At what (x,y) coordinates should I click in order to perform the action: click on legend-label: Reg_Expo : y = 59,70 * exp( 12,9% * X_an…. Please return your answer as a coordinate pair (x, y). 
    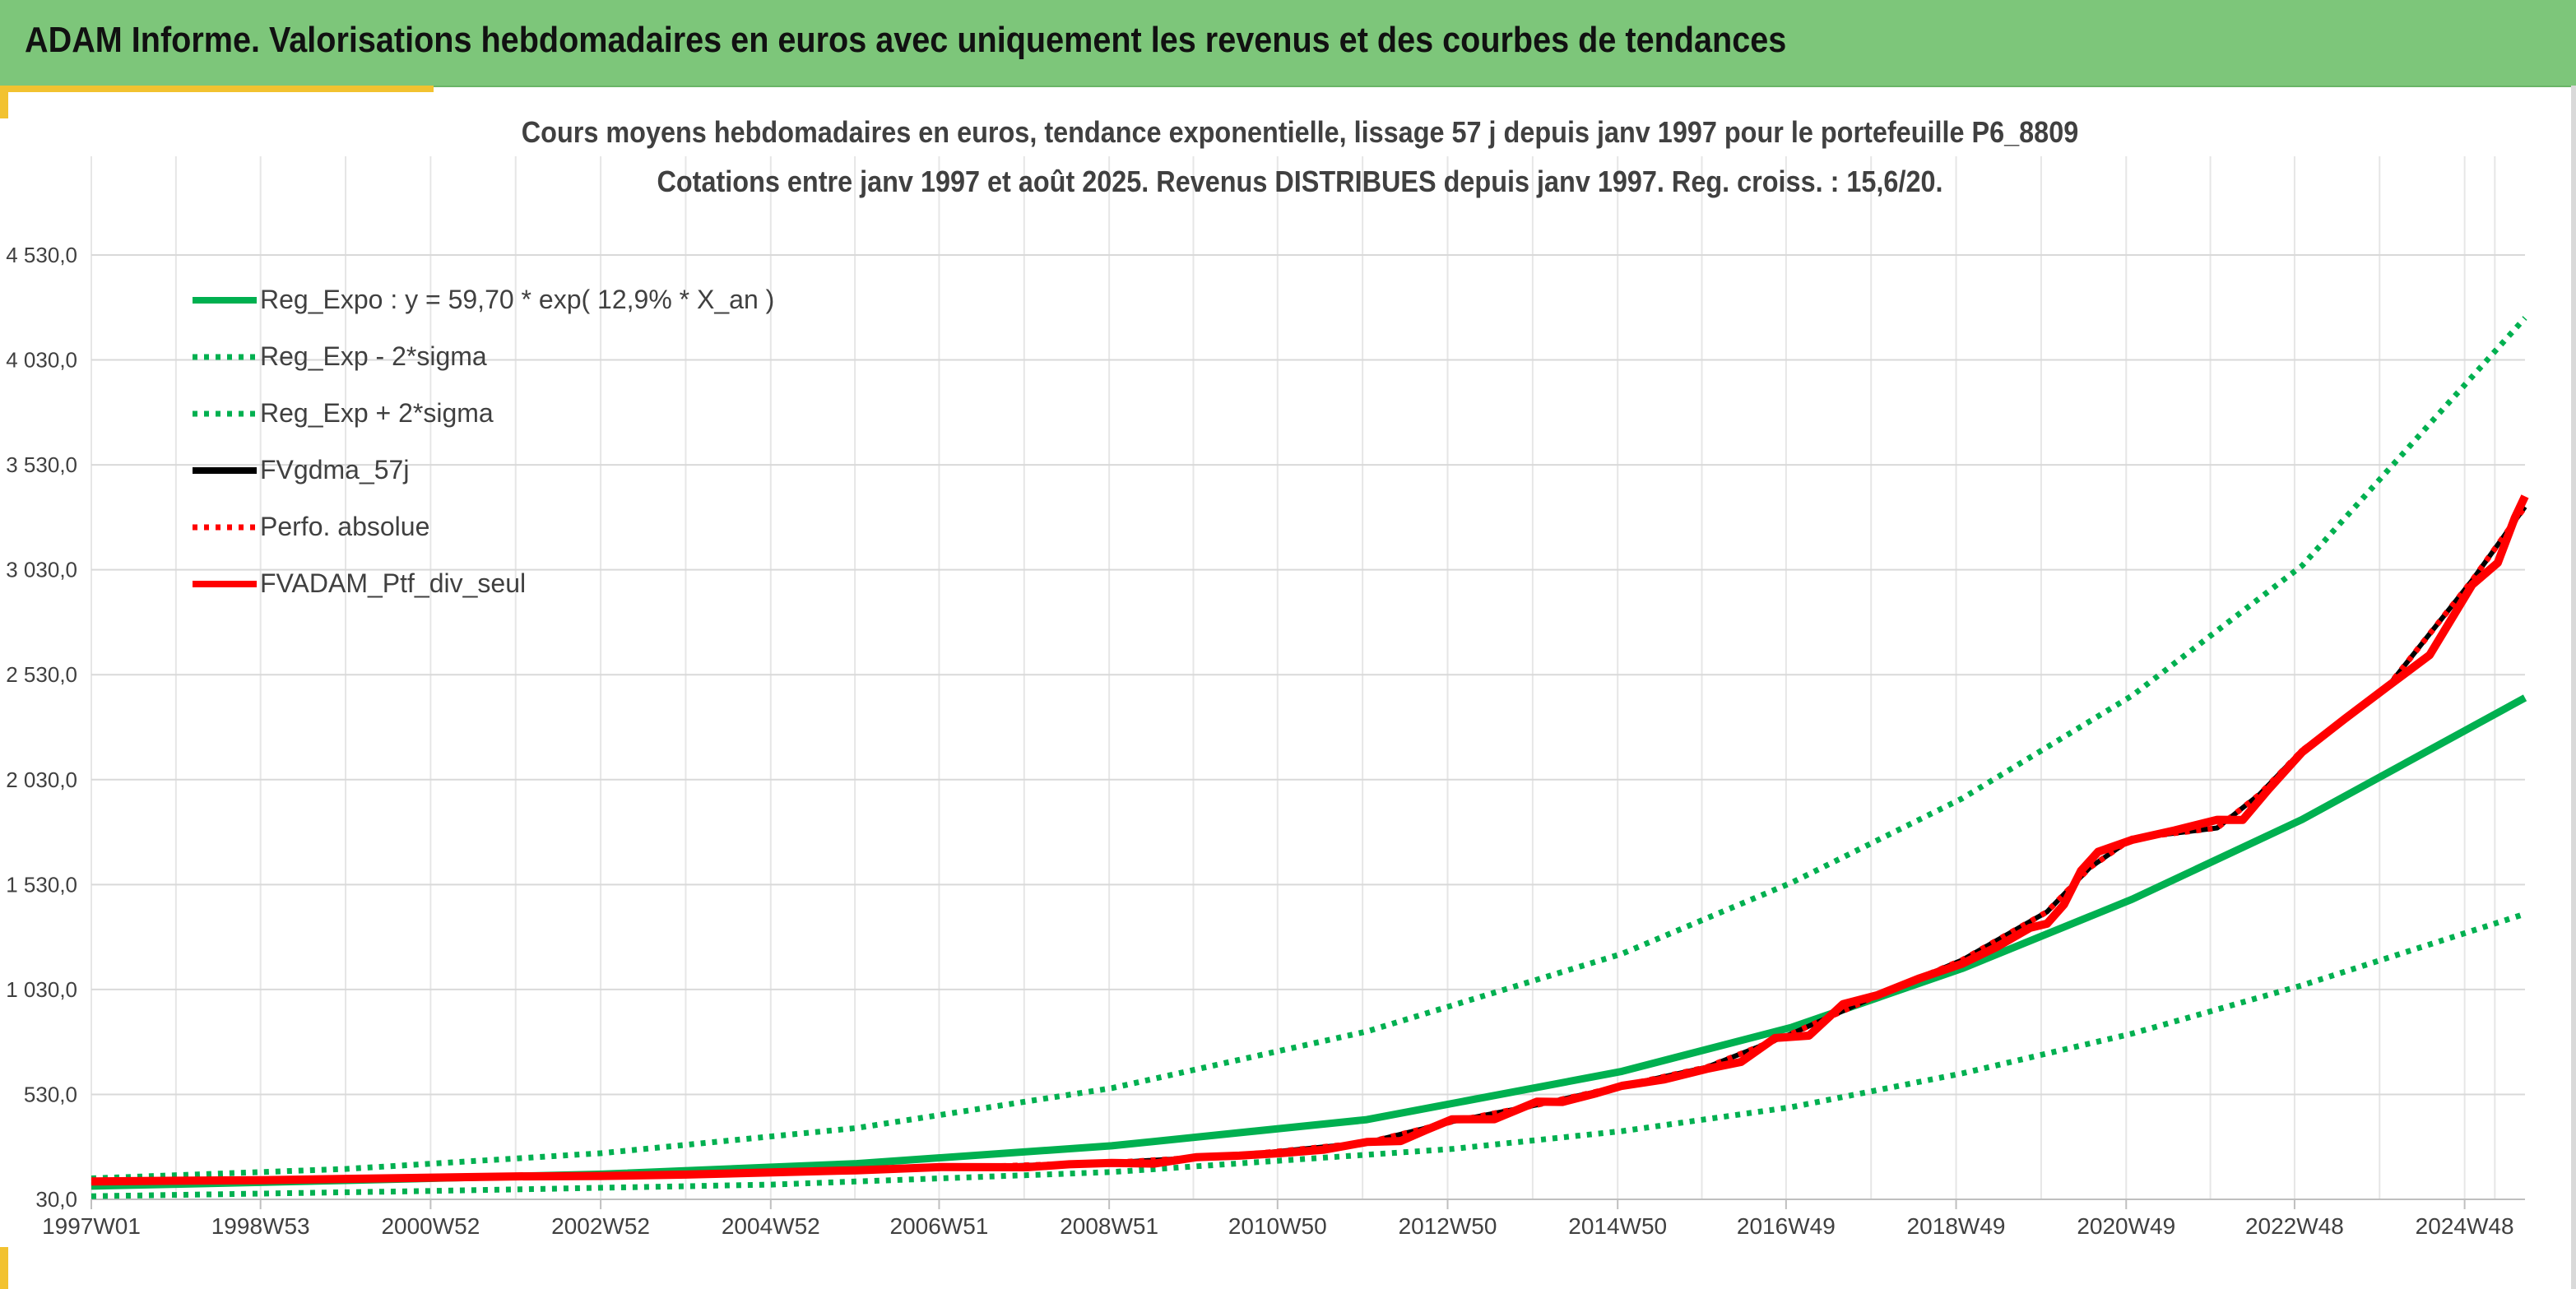
    Looking at the image, I should click on (517, 299).